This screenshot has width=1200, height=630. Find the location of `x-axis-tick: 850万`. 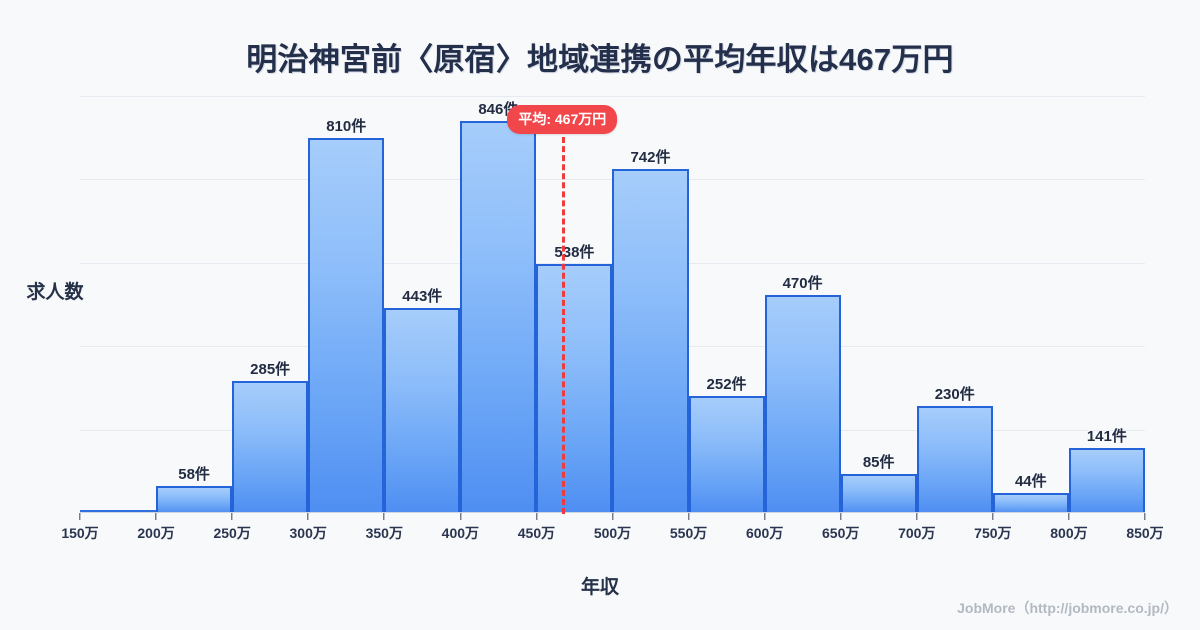

x-axis-tick: 850万 is located at coordinates (1145, 528).